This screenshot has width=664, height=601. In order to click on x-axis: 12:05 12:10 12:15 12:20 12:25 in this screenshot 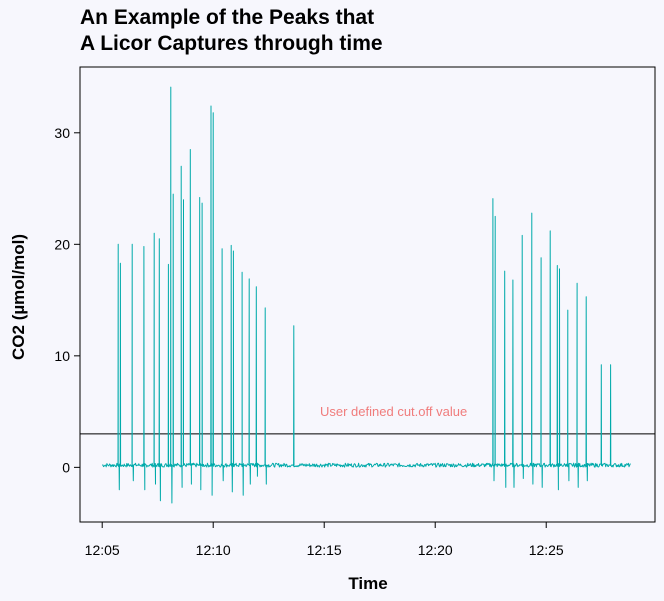, I will do `click(324, 540)`.